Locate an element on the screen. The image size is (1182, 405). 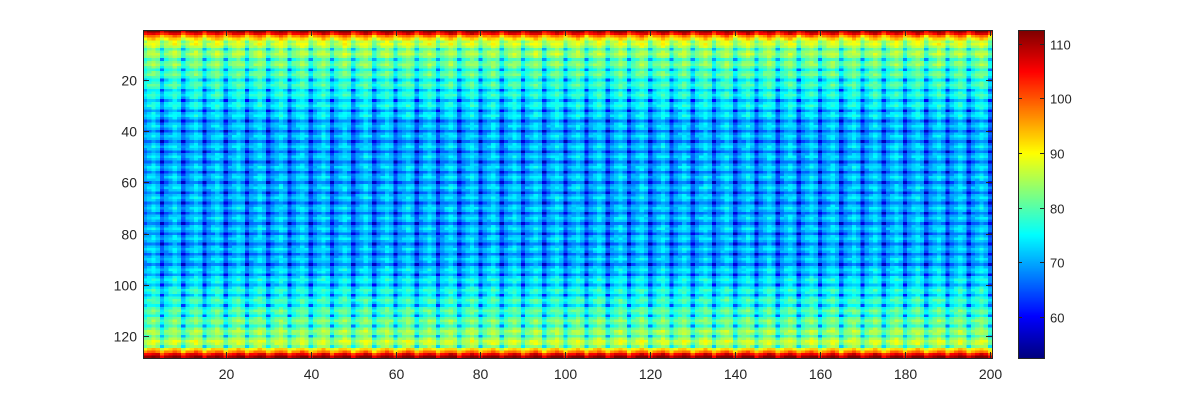
x-tick-label: 80 is located at coordinates (481, 374).